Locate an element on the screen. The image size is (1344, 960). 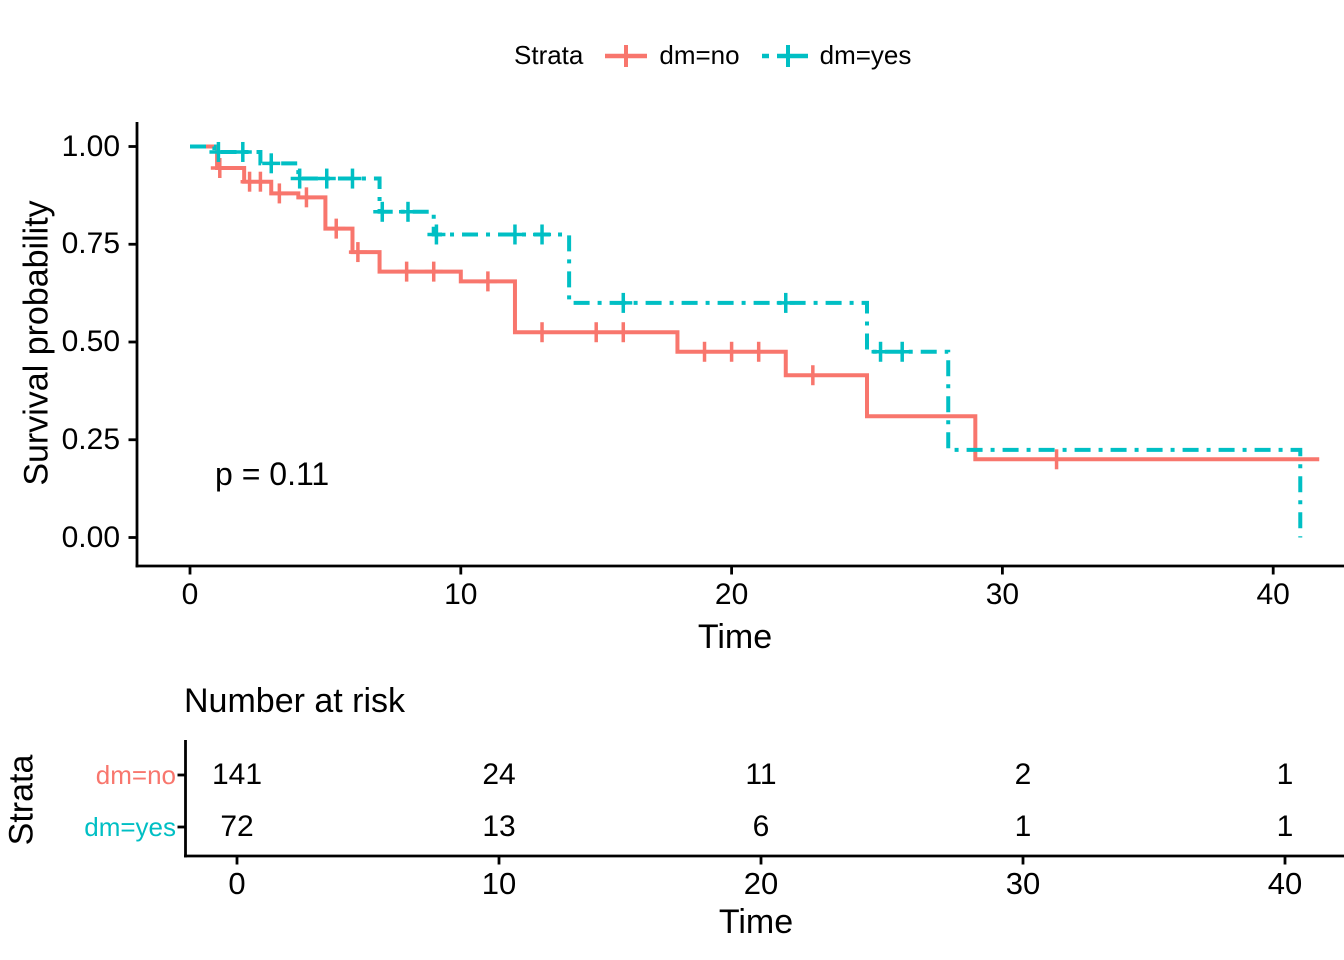
legend-item-dm-yes: dm=yes is located at coordinates (836, 55).